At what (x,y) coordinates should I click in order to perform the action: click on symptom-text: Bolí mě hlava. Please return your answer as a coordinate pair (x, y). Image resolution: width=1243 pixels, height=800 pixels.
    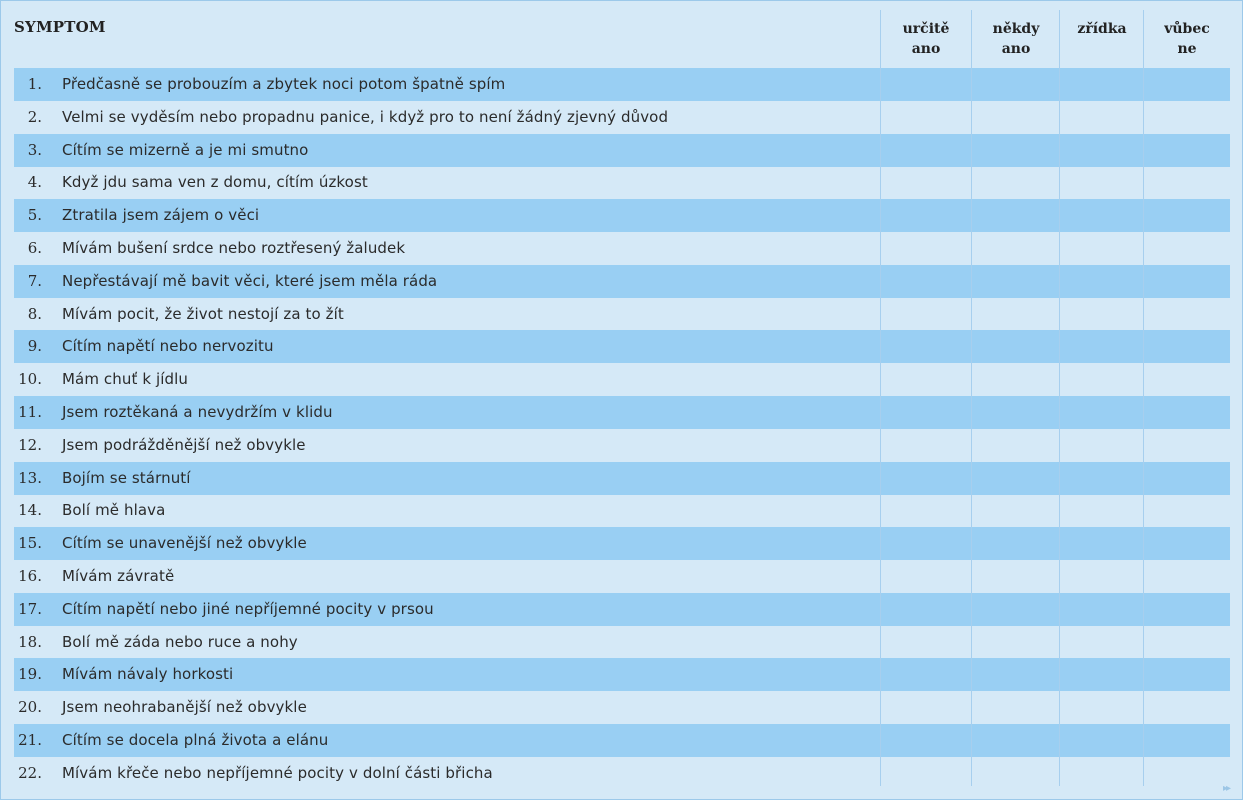
    Looking at the image, I should click on (114, 510).